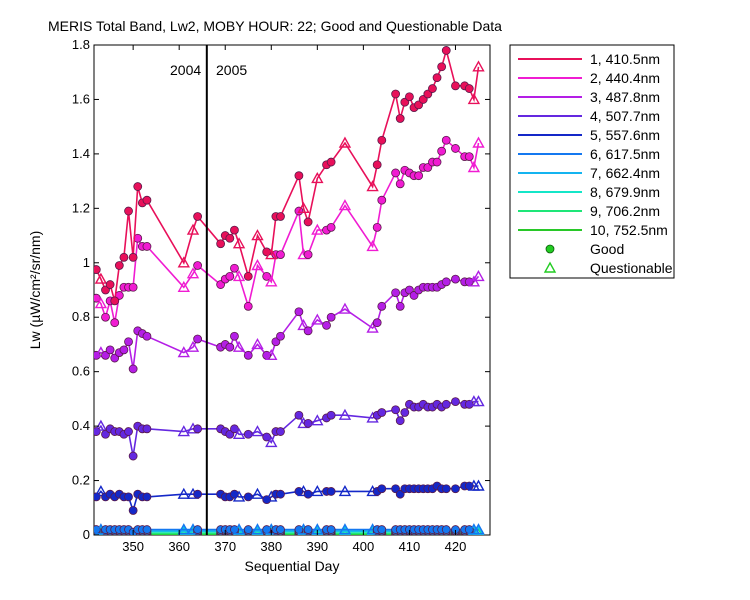  I want to click on y-tick-label: 0.2, so click(81, 480).